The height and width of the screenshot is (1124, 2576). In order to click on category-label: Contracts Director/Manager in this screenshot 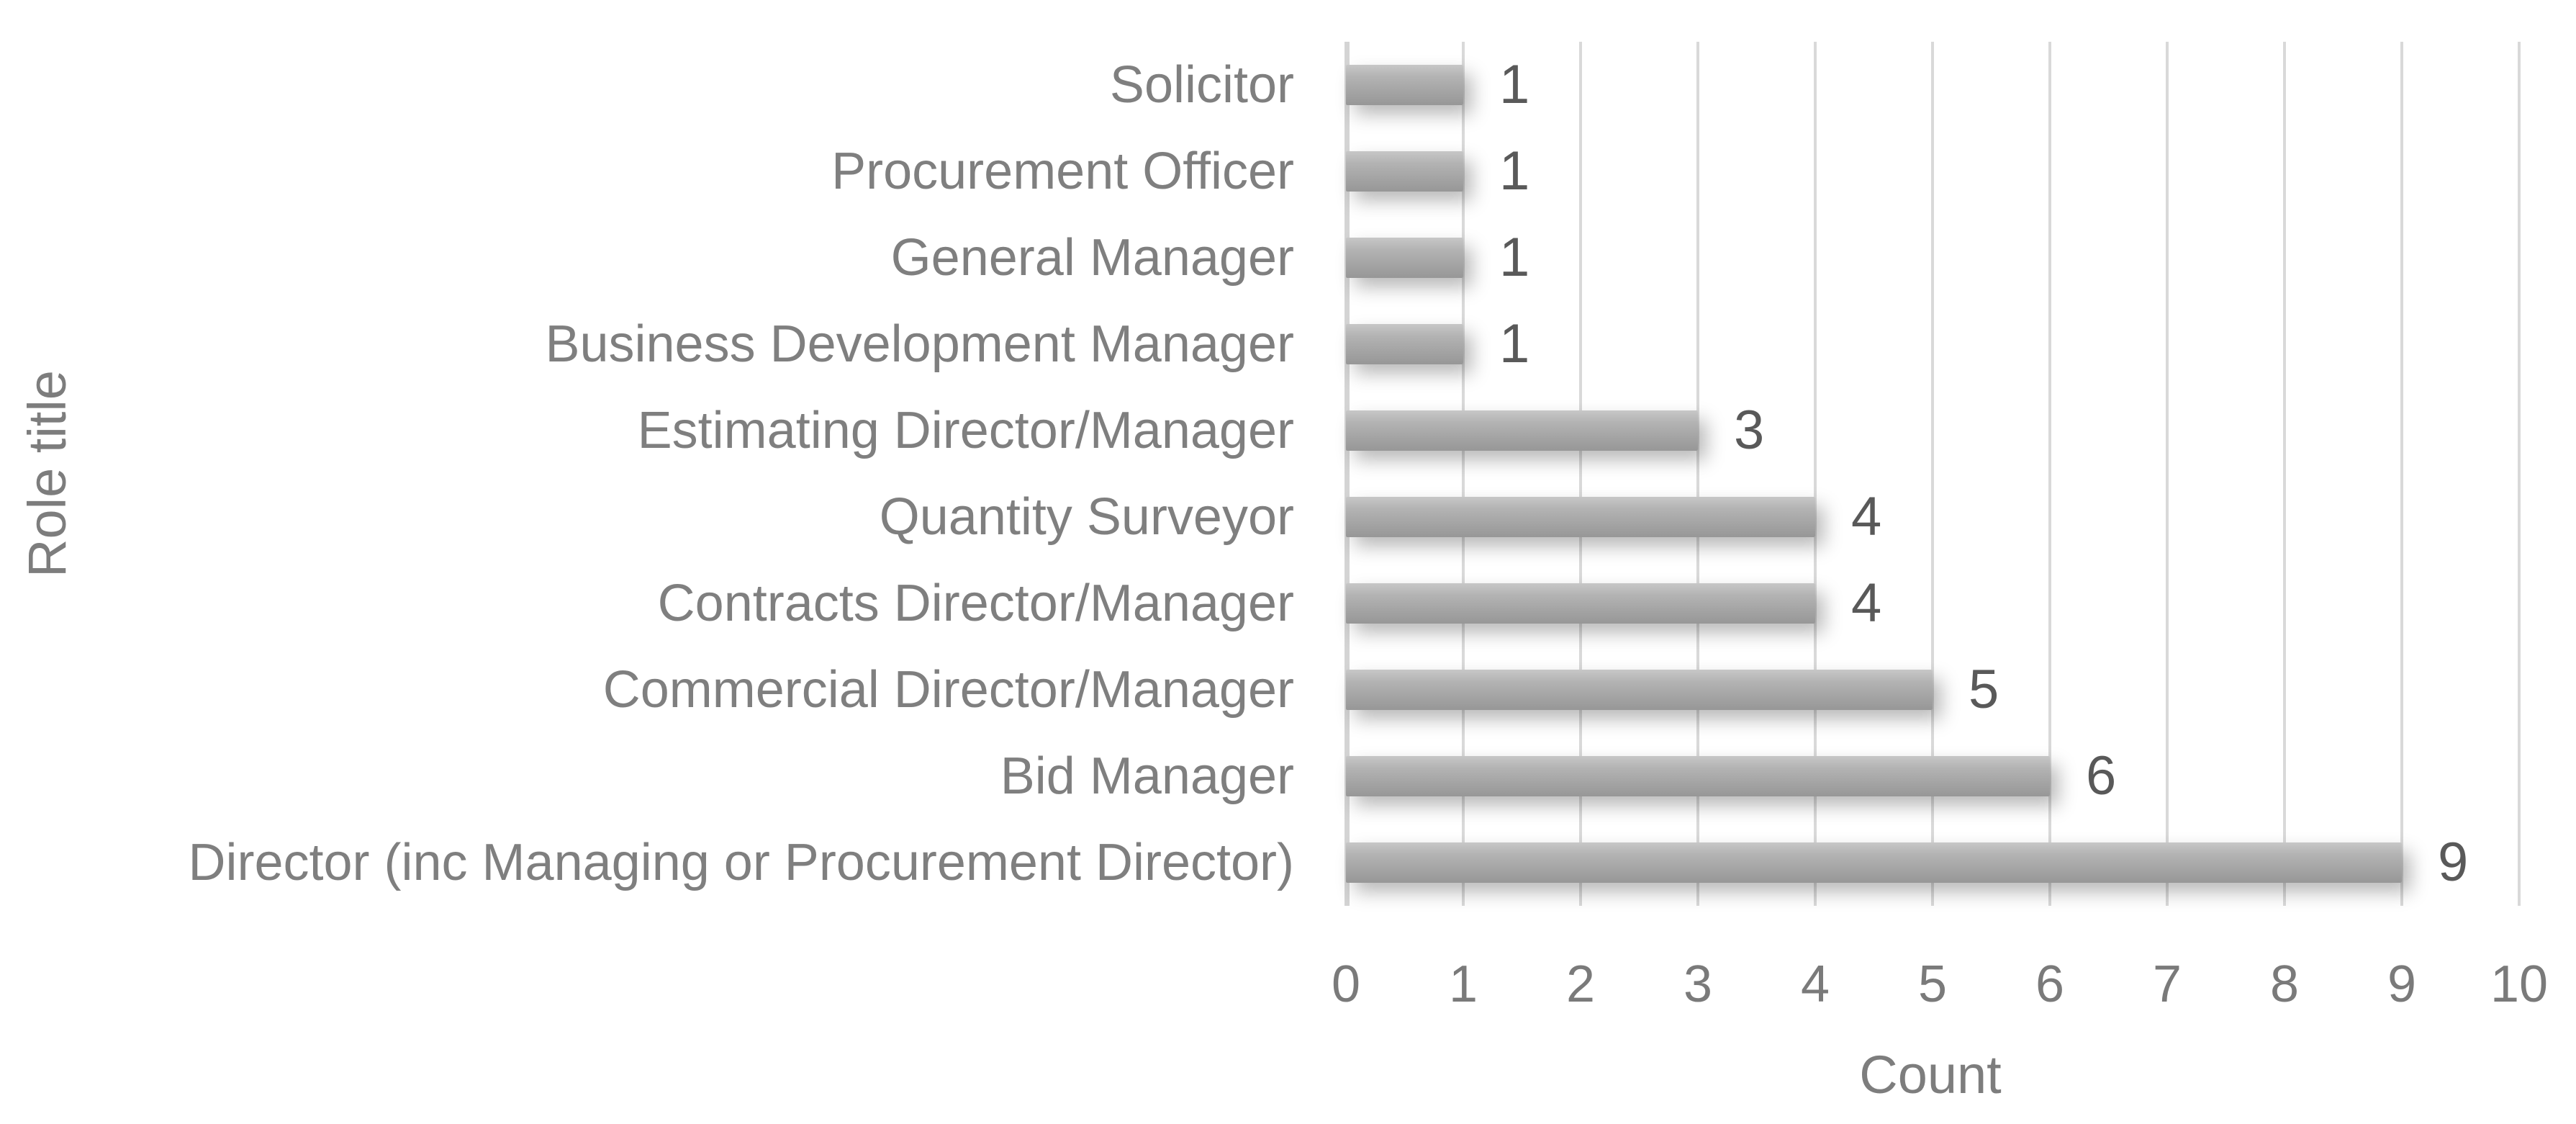, I will do `click(975, 603)`.